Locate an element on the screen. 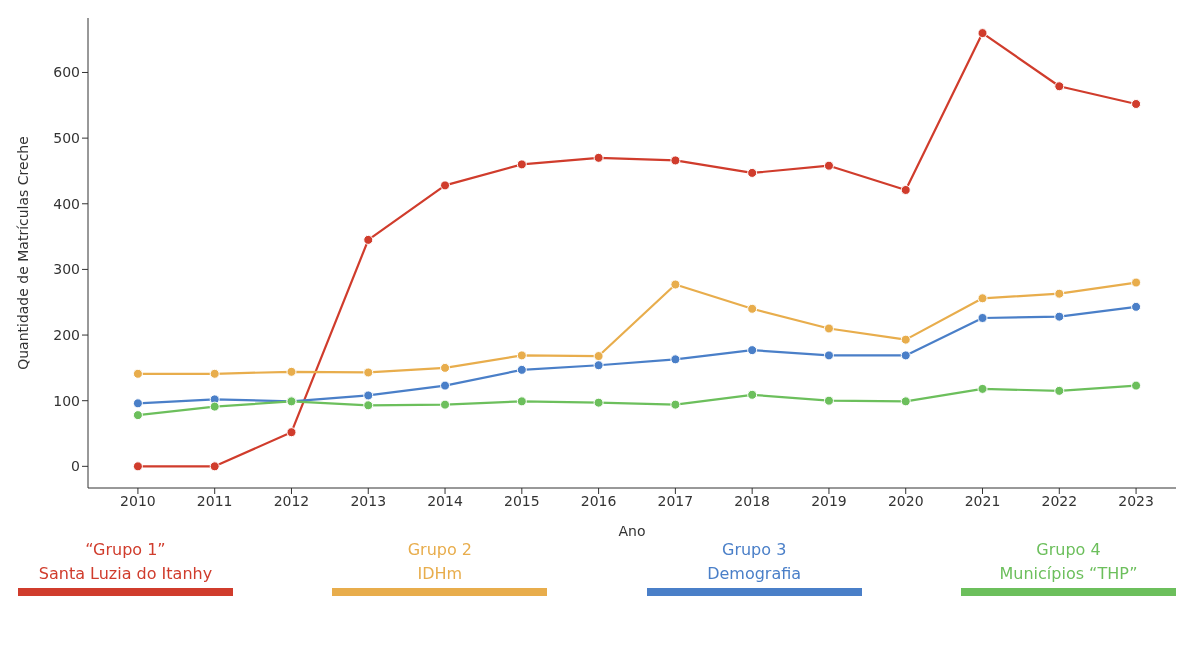 Image resolution: width=1194 pixels, height=646 pixels. y-tick-label: 600 is located at coordinates (66, 72).